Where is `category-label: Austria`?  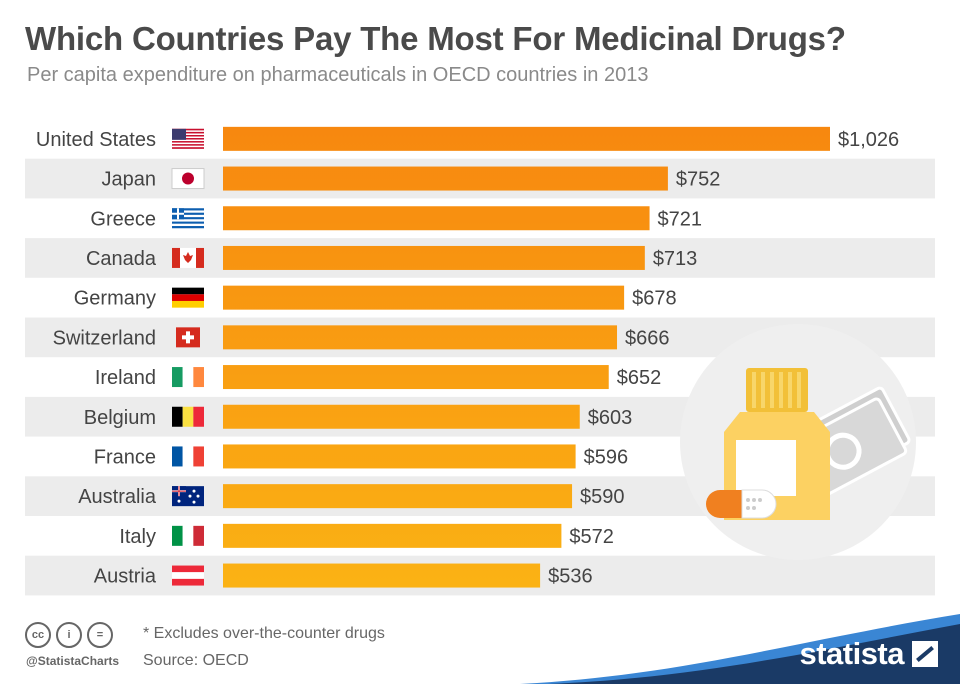 category-label: Austria is located at coordinates (125, 577).